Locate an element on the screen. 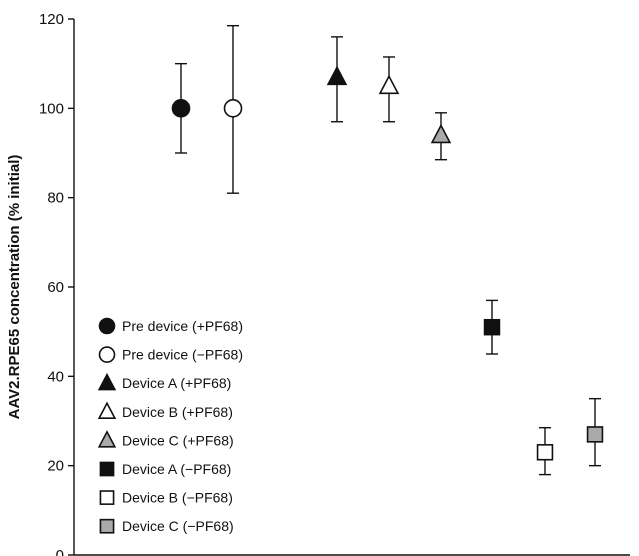  legend-item: Device C (+PF68) is located at coordinates (165, 439).